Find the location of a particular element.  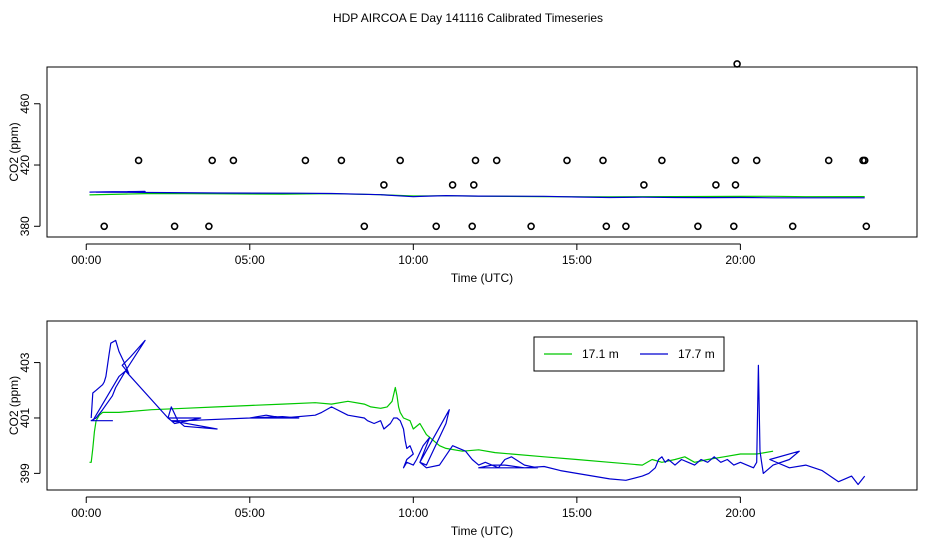

y-axis: 399 401 403 CO2 (ppm) is located at coordinates (24, 417).